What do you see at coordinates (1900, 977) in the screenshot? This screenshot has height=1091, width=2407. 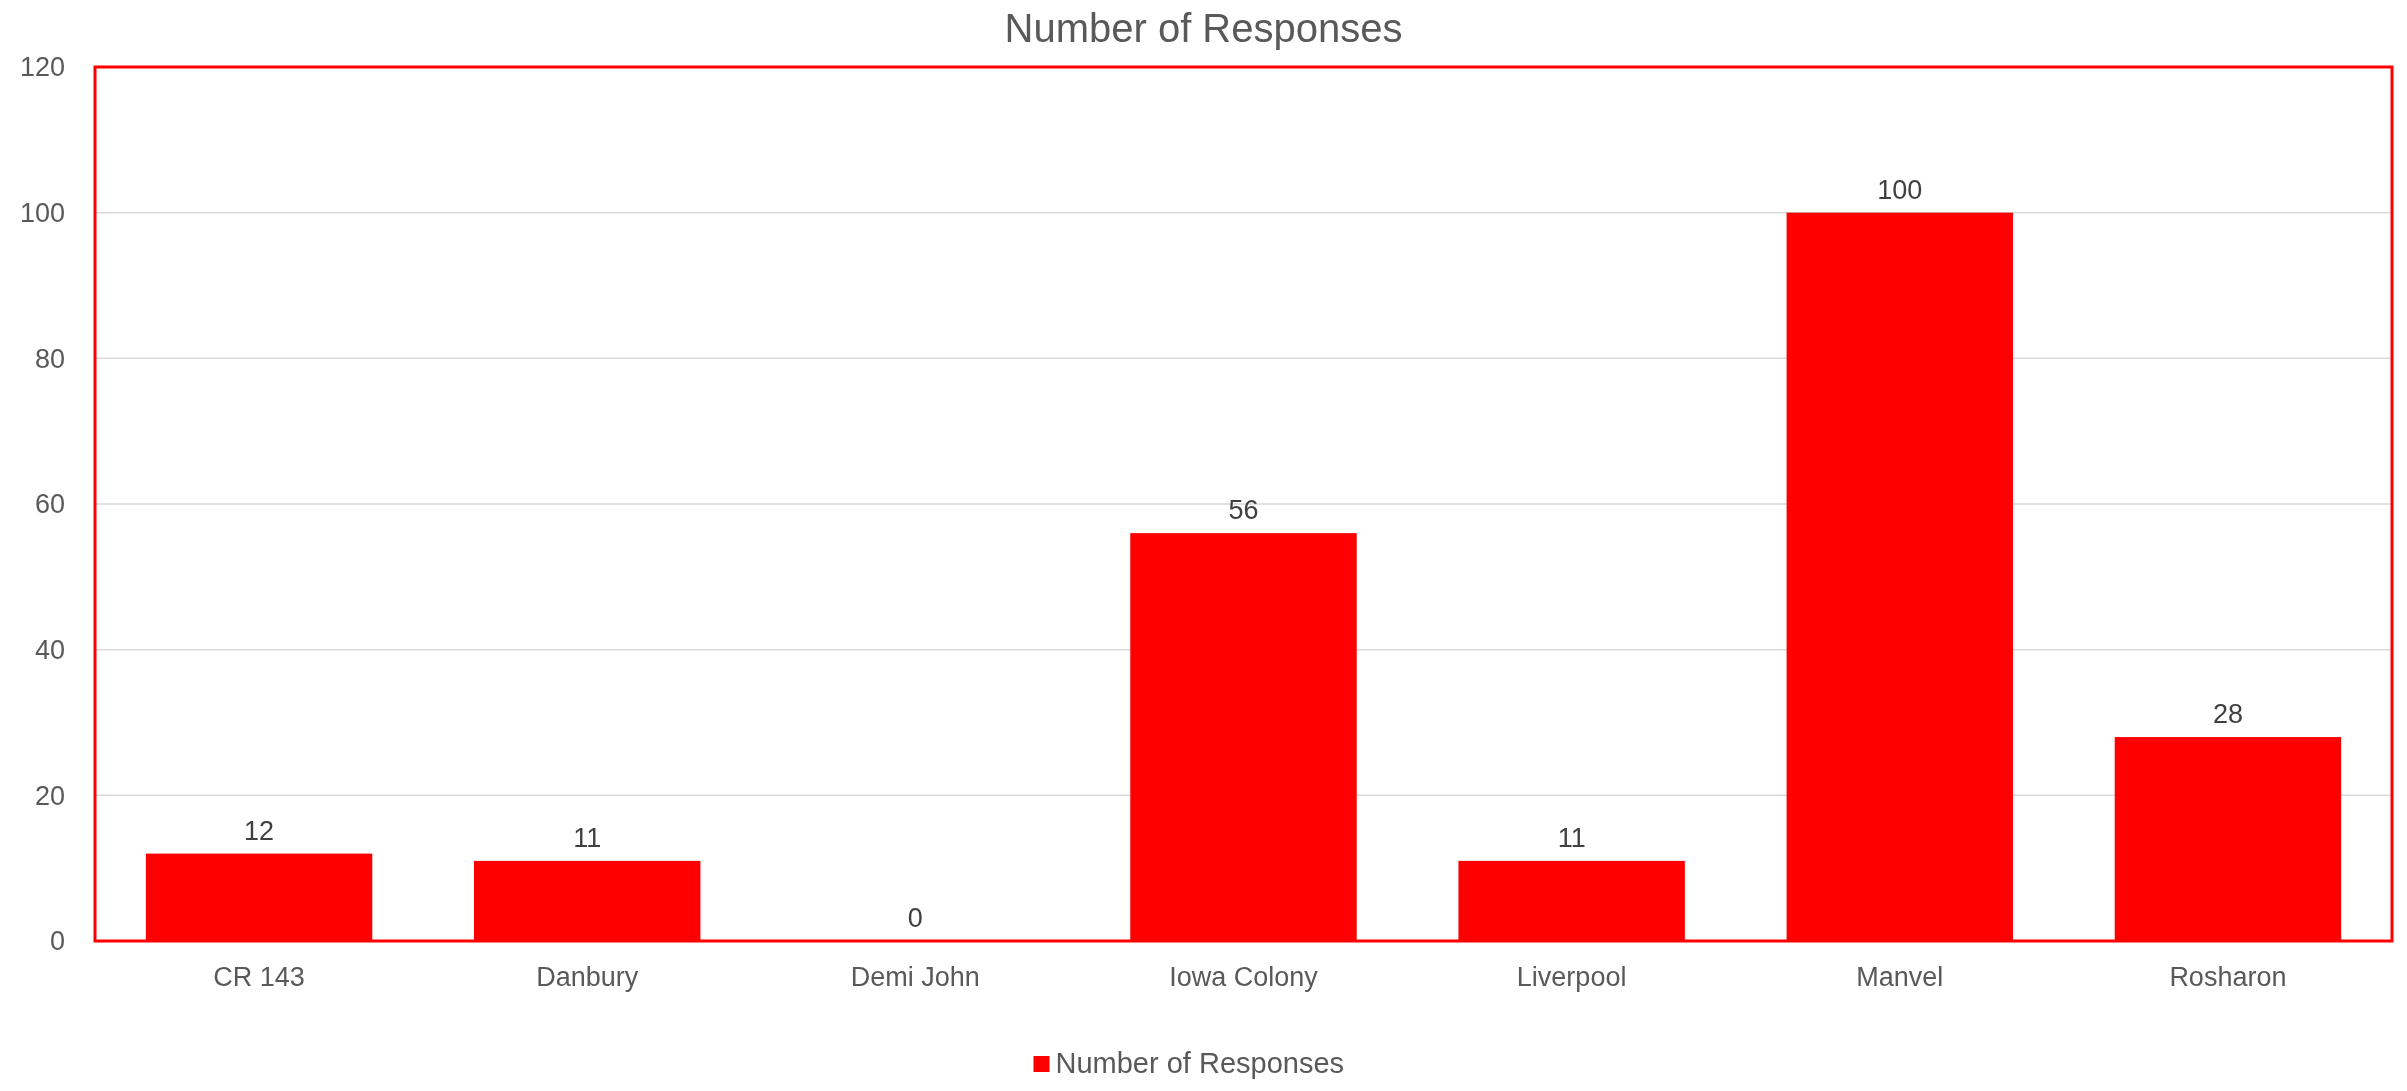 I see `x-tick-label: Manvel` at bounding box center [1900, 977].